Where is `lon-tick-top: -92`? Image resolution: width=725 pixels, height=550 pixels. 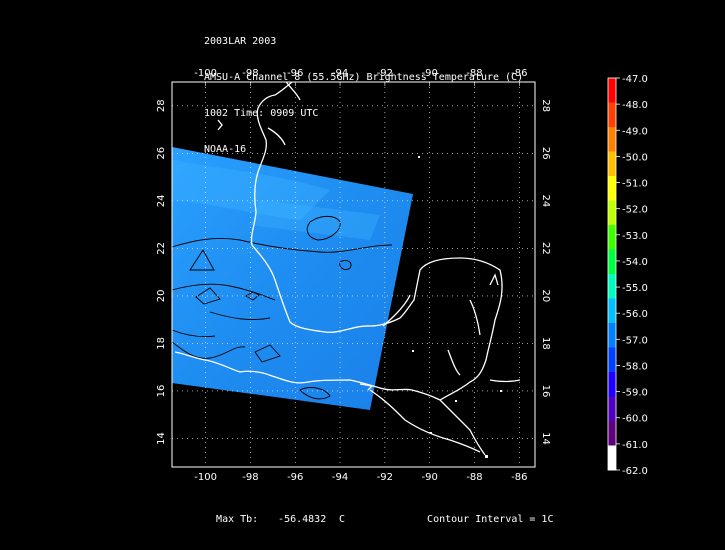
lon-tick-top: -92 is located at coordinates (385, 73).